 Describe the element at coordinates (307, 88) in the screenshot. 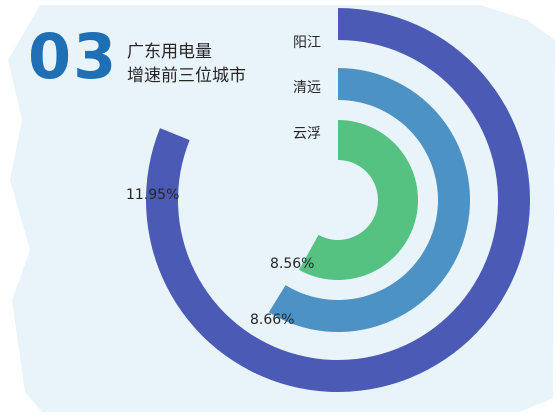

I see `category-label-qingyuan: 清远` at that location.